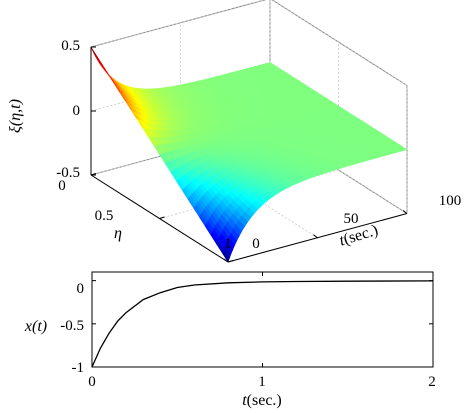  Describe the element at coordinates (81, 289) in the screenshot. I see `y-tick-label: 0` at that location.